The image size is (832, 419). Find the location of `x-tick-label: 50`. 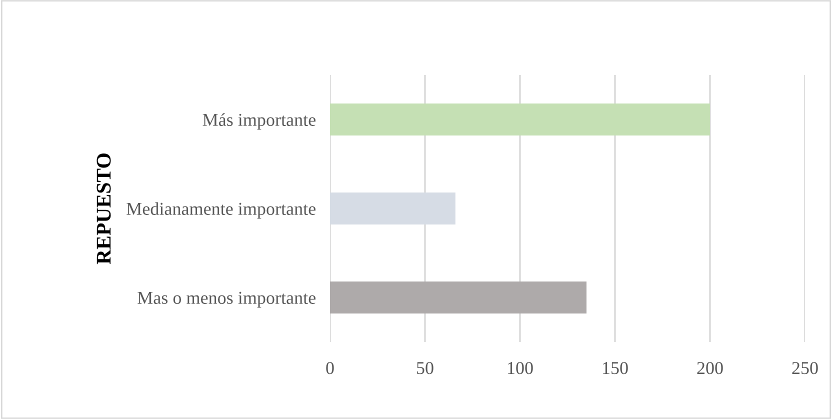

x-tick-label: 50 is located at coordinates (425, 368).